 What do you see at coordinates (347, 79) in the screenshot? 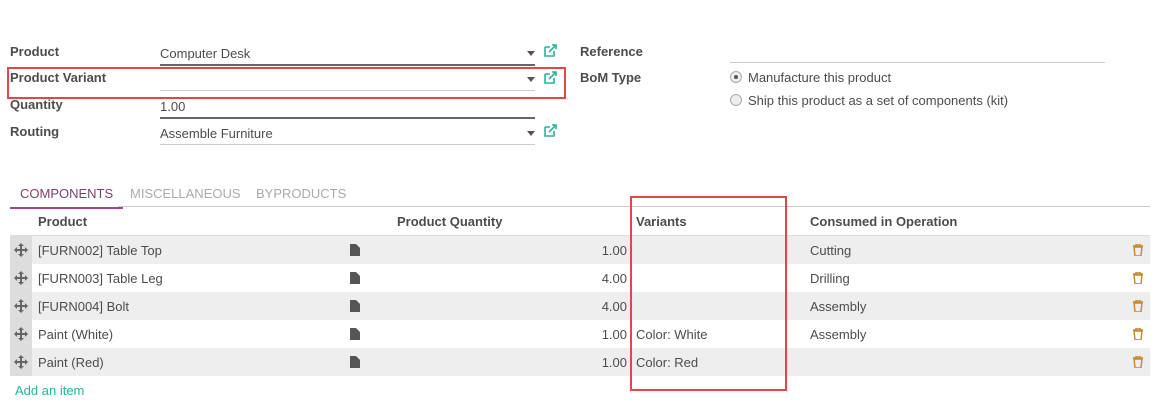
I see `product-variant-field` at bounding box center [347, 79].